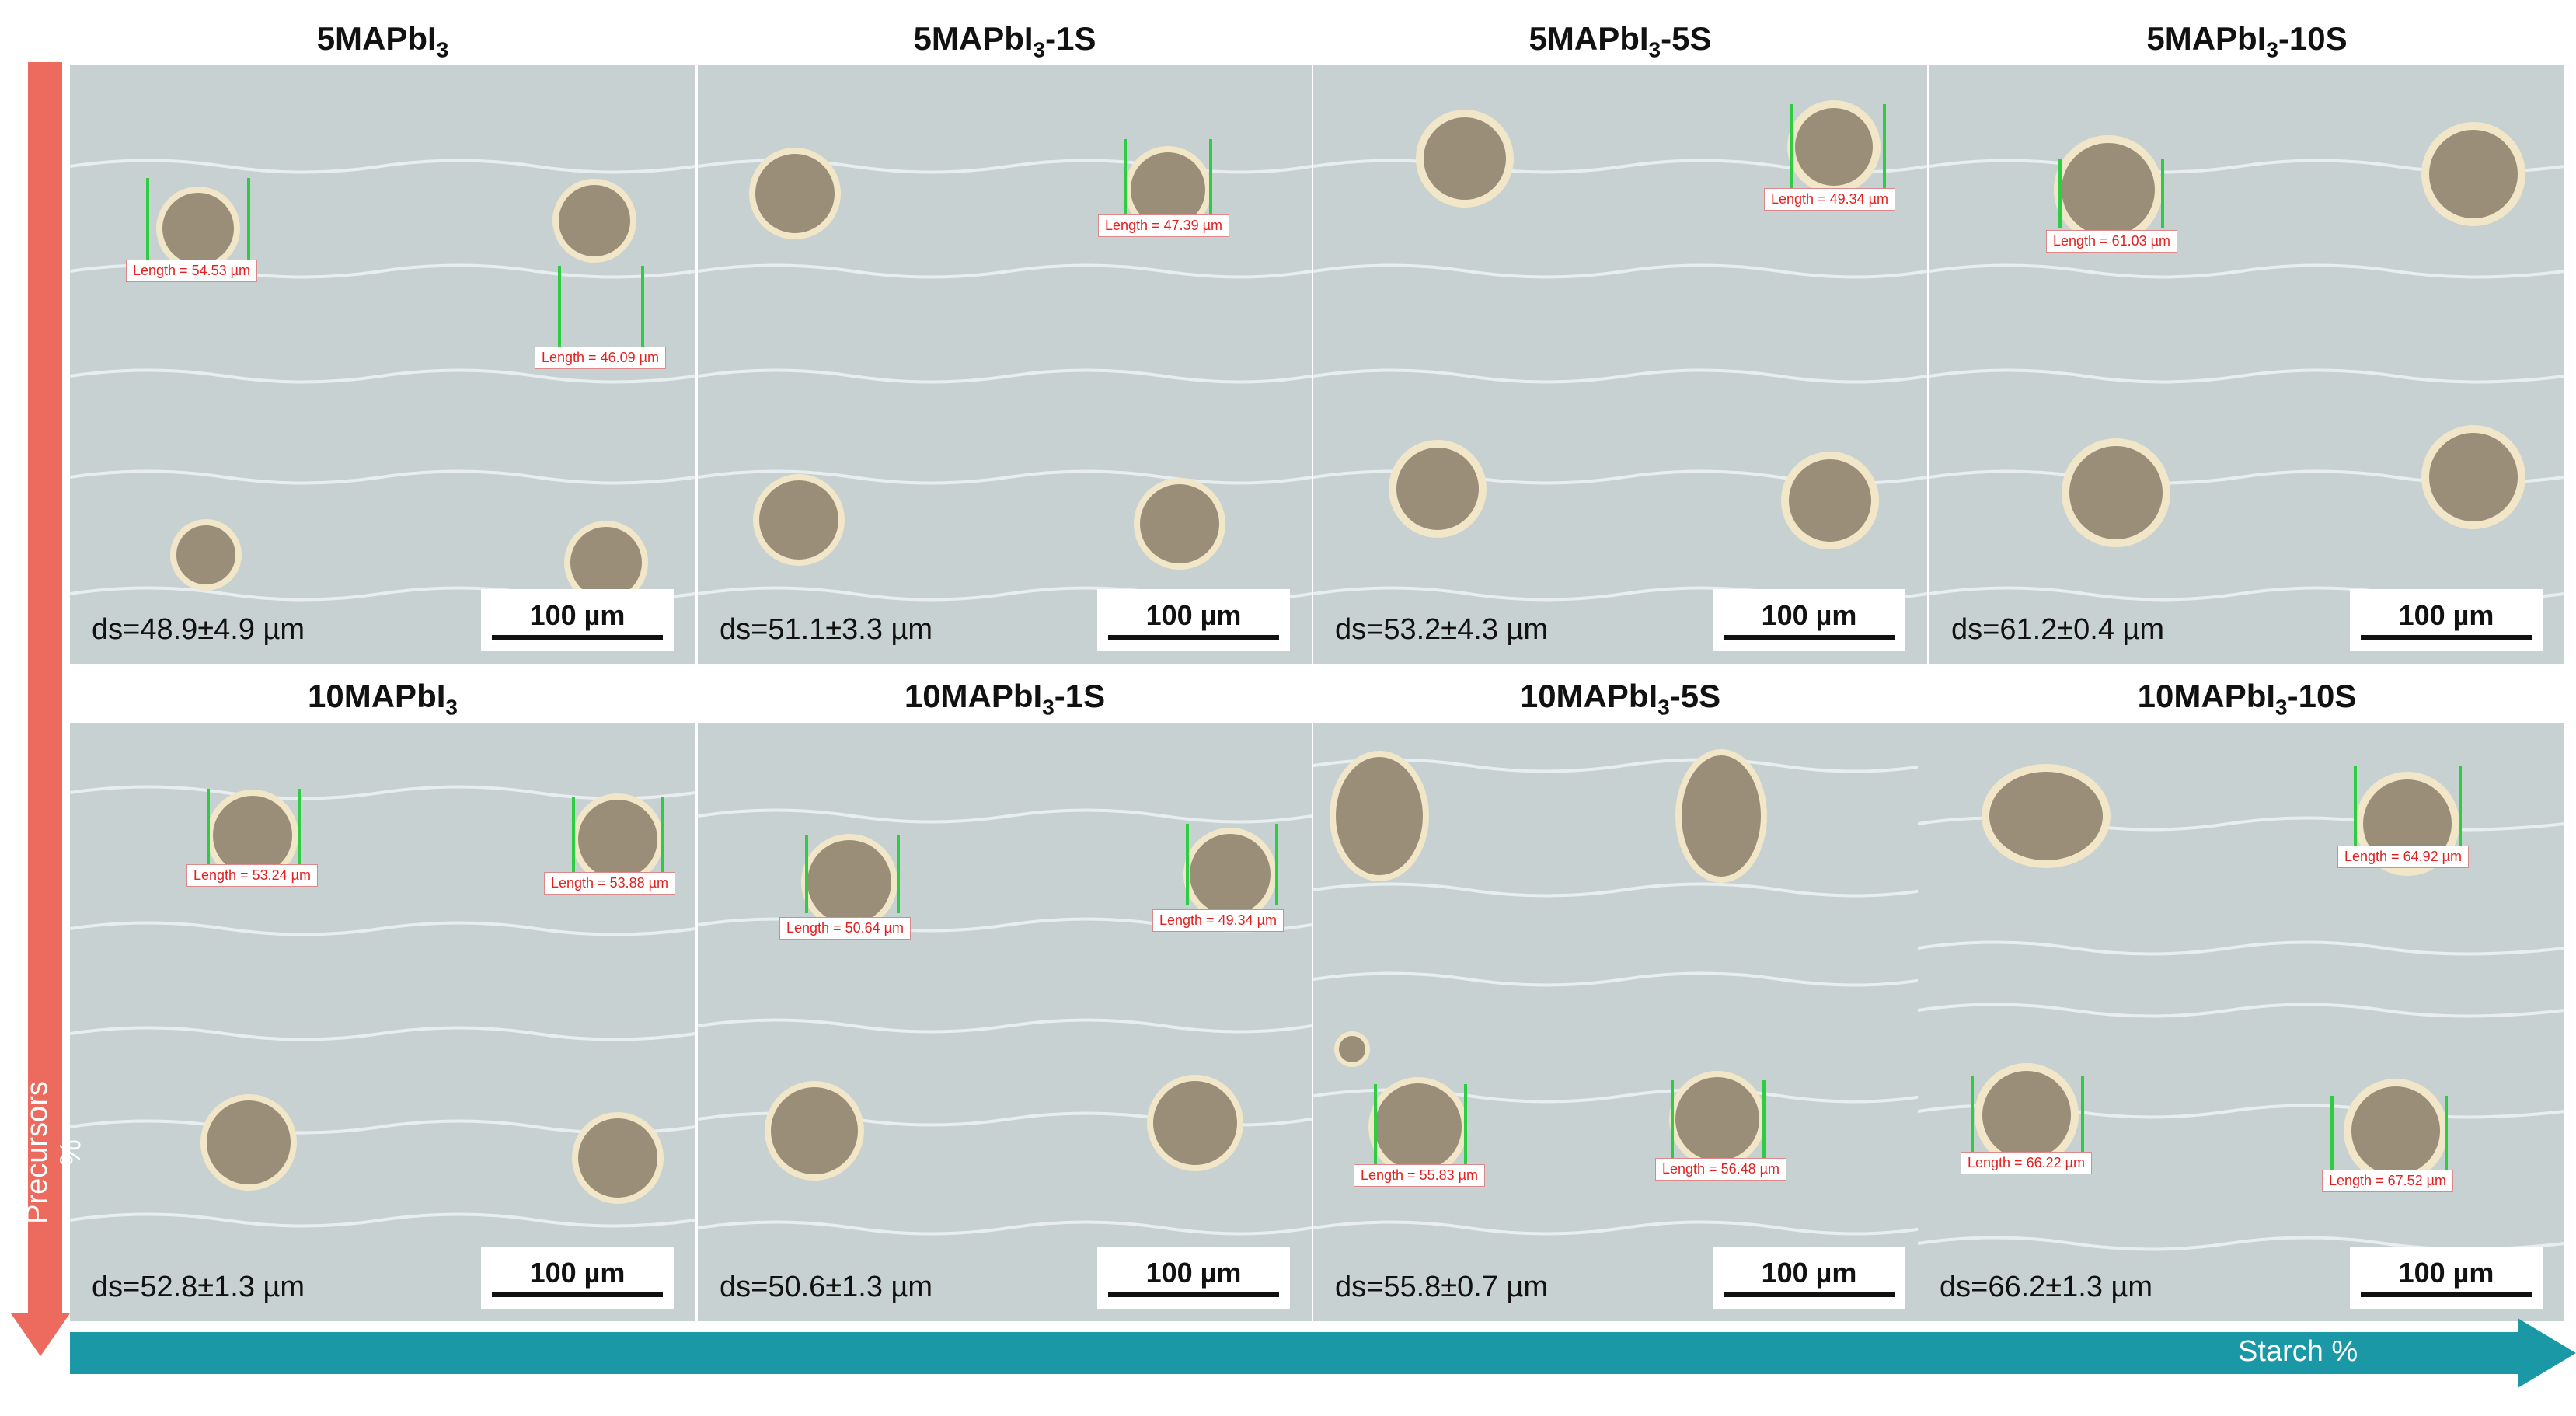 The height and width of the screenshot is (1416, 2576). I want to click on micrograph-panel: Length = 61.03 µm ds=61.2±0.4 µm 100 µm, so click(2246, 364).